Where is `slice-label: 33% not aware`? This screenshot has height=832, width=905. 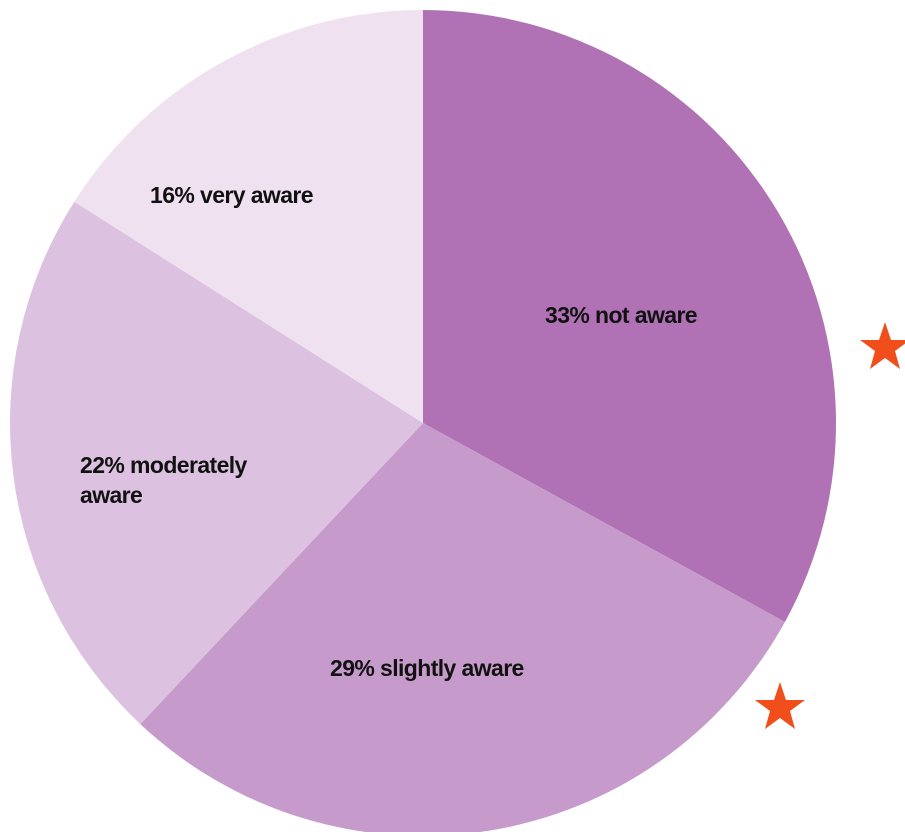
slice-label: 33% not aware is located at coordinates (621, 315).